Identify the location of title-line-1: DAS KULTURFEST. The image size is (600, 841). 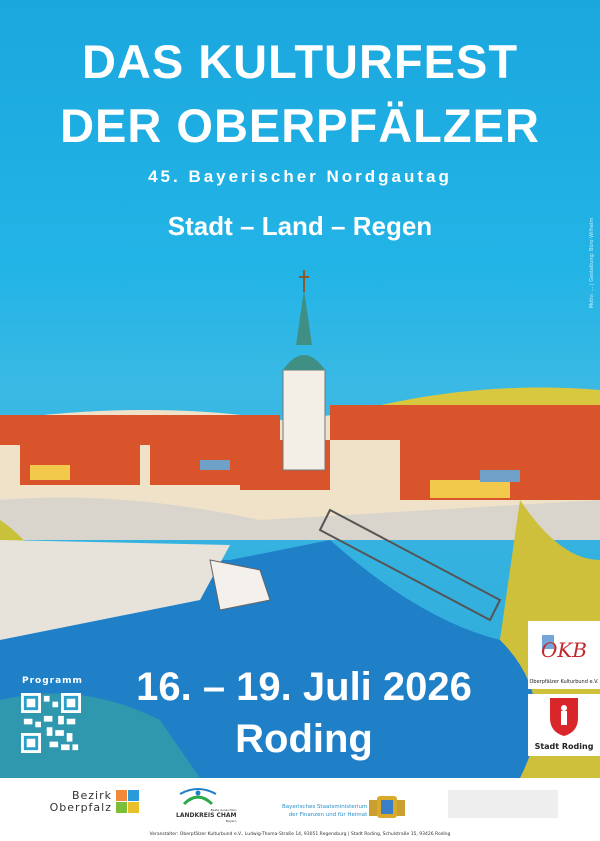
(300, 61).